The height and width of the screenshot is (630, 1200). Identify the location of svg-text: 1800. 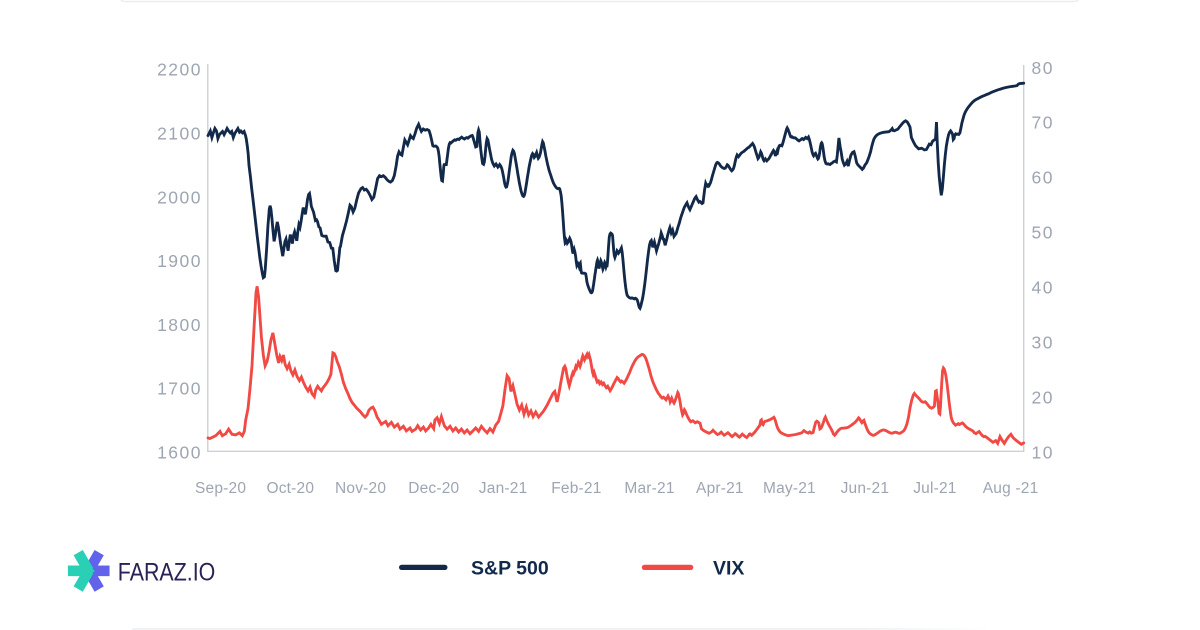
(179, 325).